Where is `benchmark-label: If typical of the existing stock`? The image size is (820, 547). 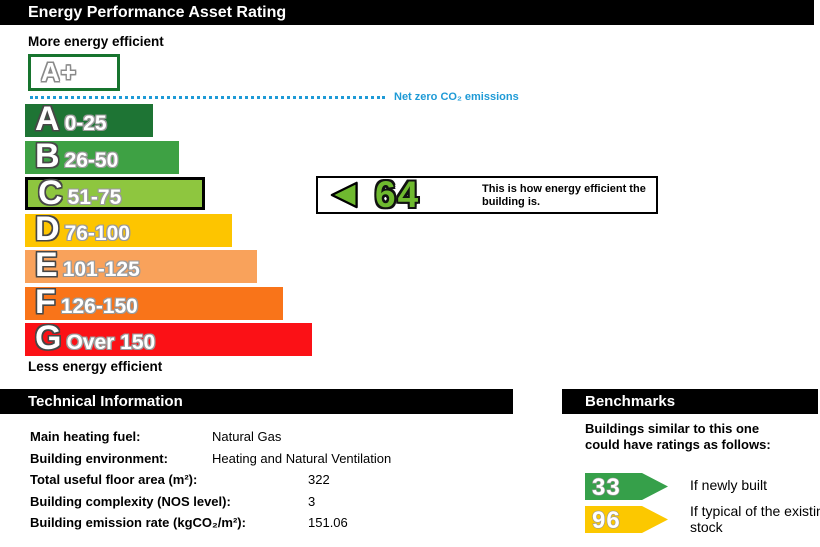 benchmark-label: If typical of the existing stock is located at coordinates (755, 519).